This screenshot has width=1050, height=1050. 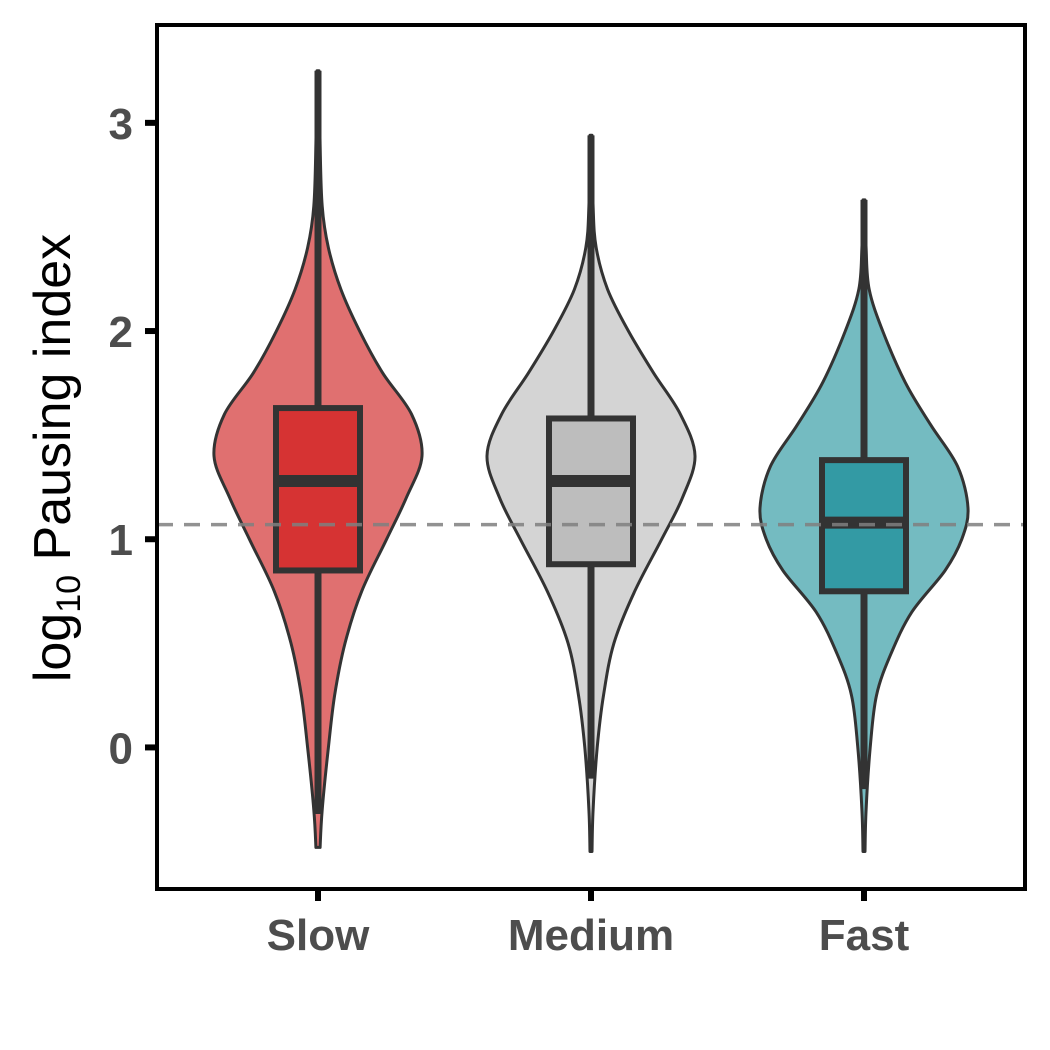 What do you see at coordinates (121, 124) in the screenshot?
I see `y-tick-label-3: 3` at bounding box center [121, 124].